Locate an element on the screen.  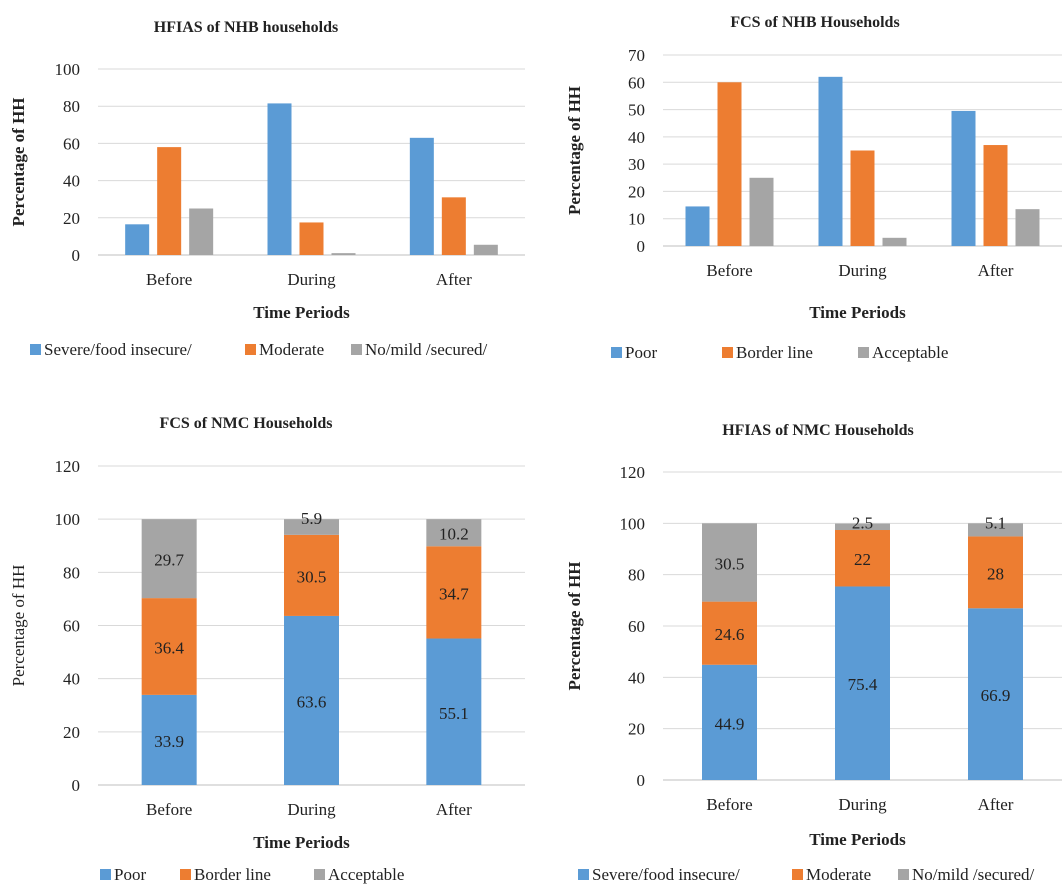
bar-severe-food-insecure-after is located at coordinates (421, 196).